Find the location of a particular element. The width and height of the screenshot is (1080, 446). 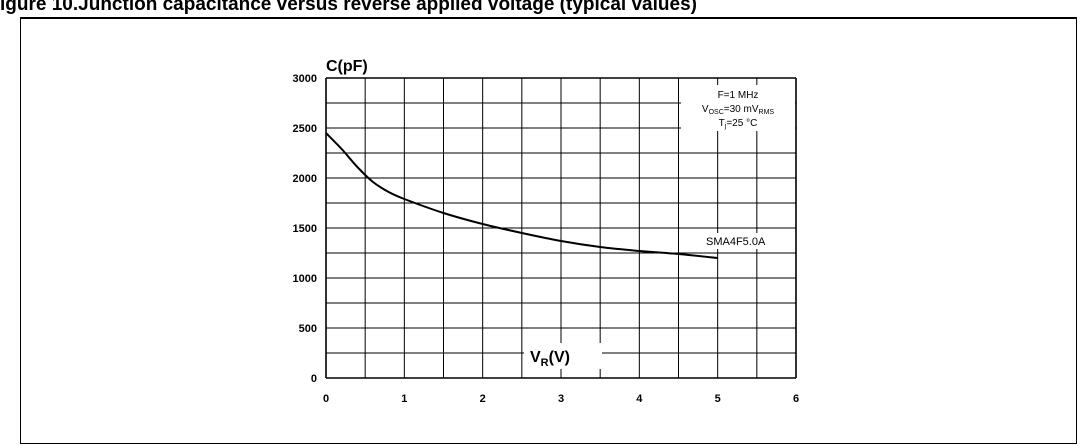

condition-tj: Tj=25 °C is located at coordinates (738, 124).